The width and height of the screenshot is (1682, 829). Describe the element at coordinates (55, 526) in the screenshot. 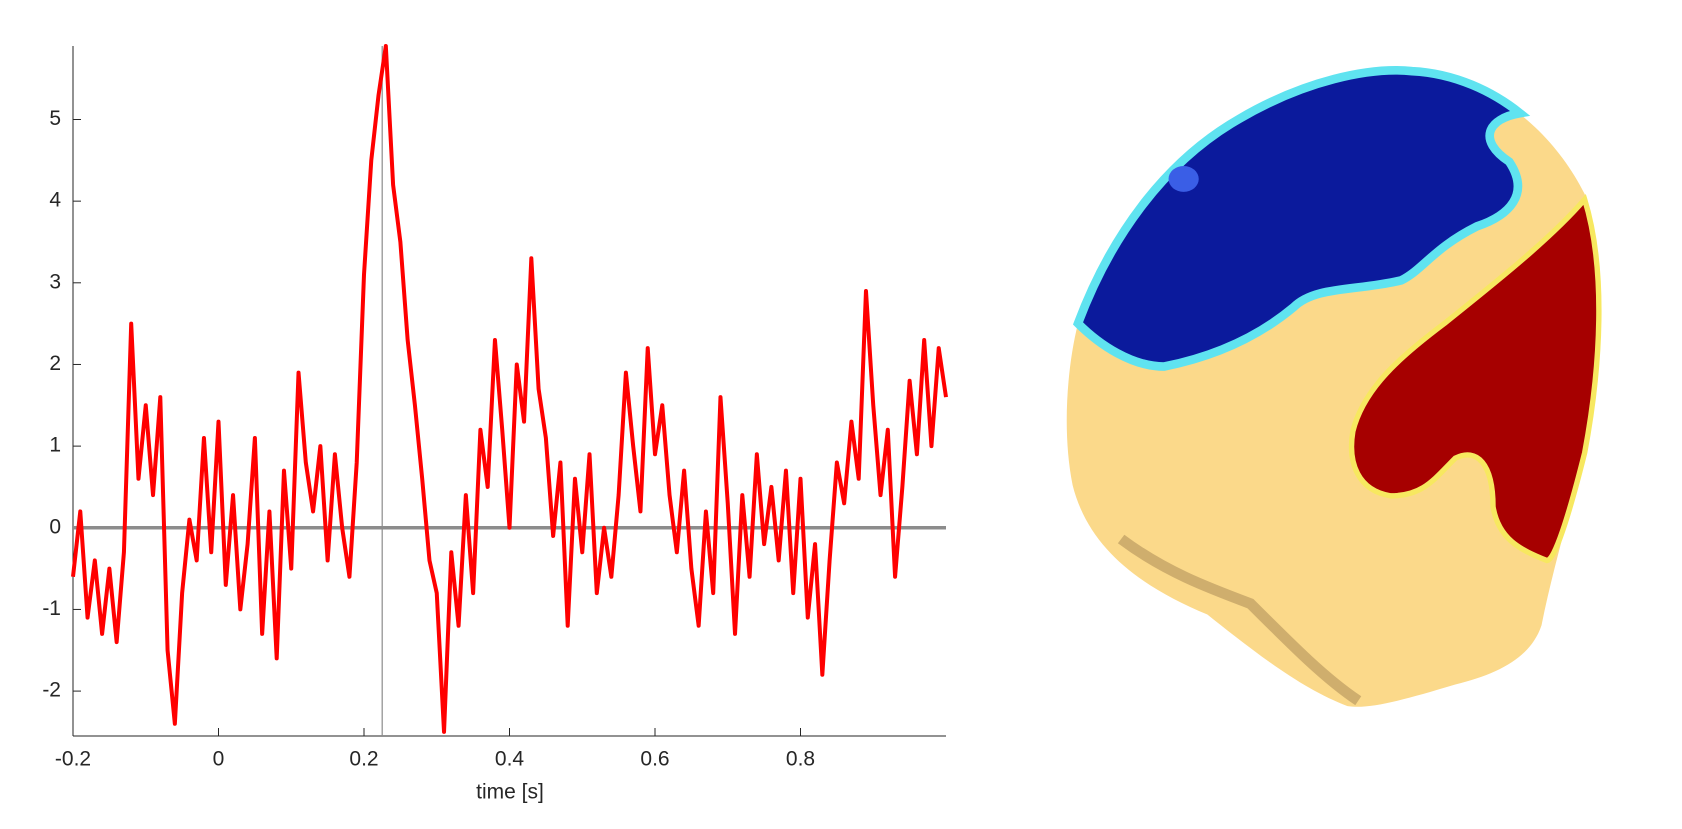

I see `y-tick-label: 0` at that location.